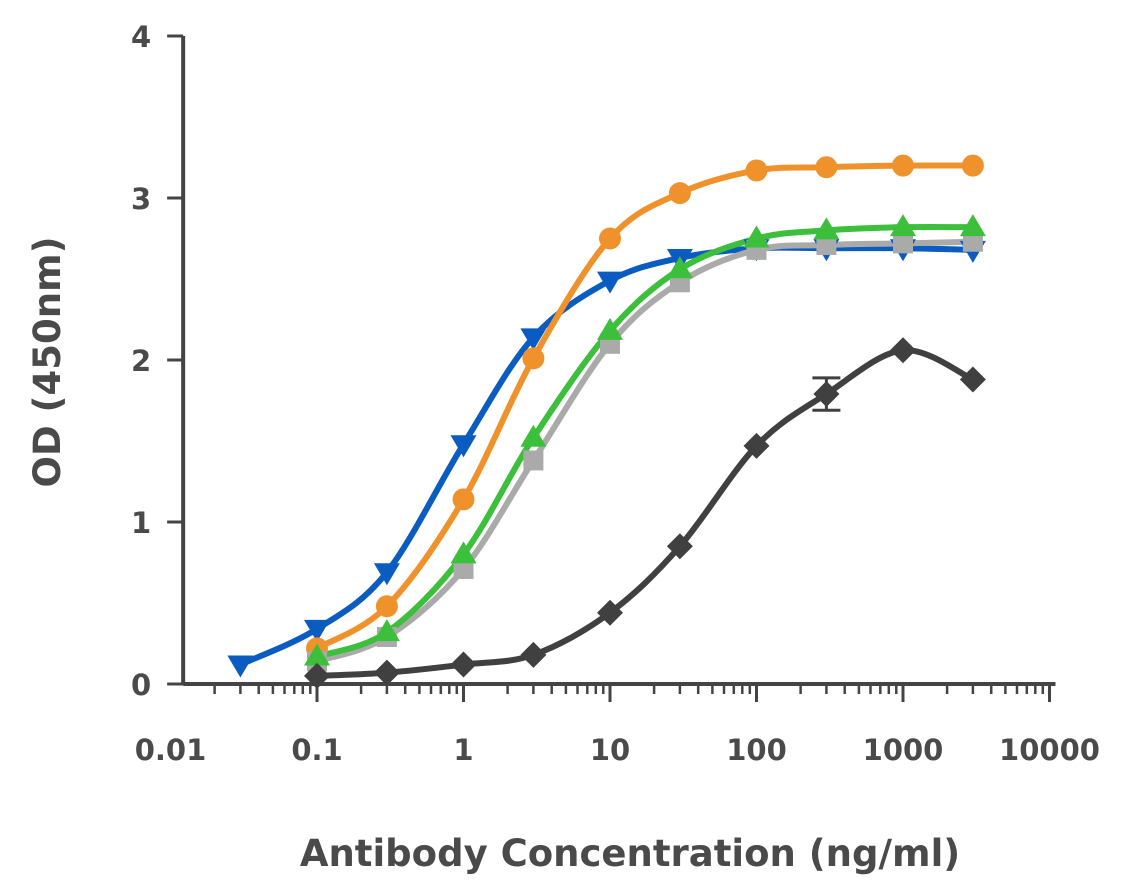 The image size is (1135, 895). Describe the element at coordinates (141, 685) in the screenshot. I see `y-tick-label: 0` at that location.